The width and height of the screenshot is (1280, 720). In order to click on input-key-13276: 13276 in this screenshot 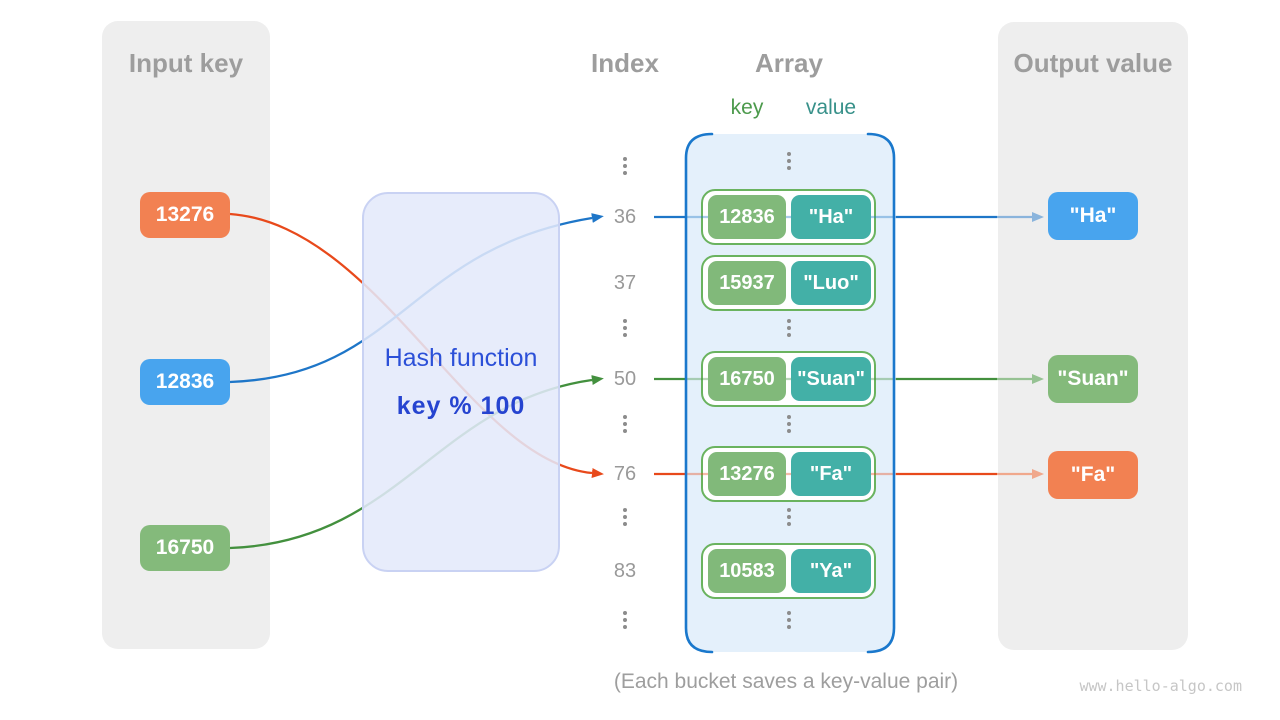, I will do `click(185, 215)`.